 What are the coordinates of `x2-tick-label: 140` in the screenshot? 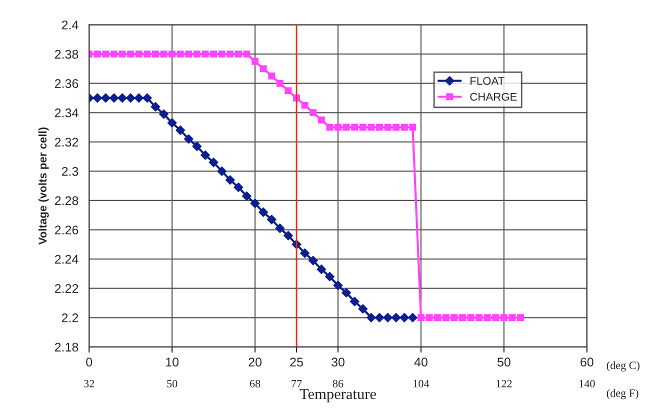 It's located at (587, 384).